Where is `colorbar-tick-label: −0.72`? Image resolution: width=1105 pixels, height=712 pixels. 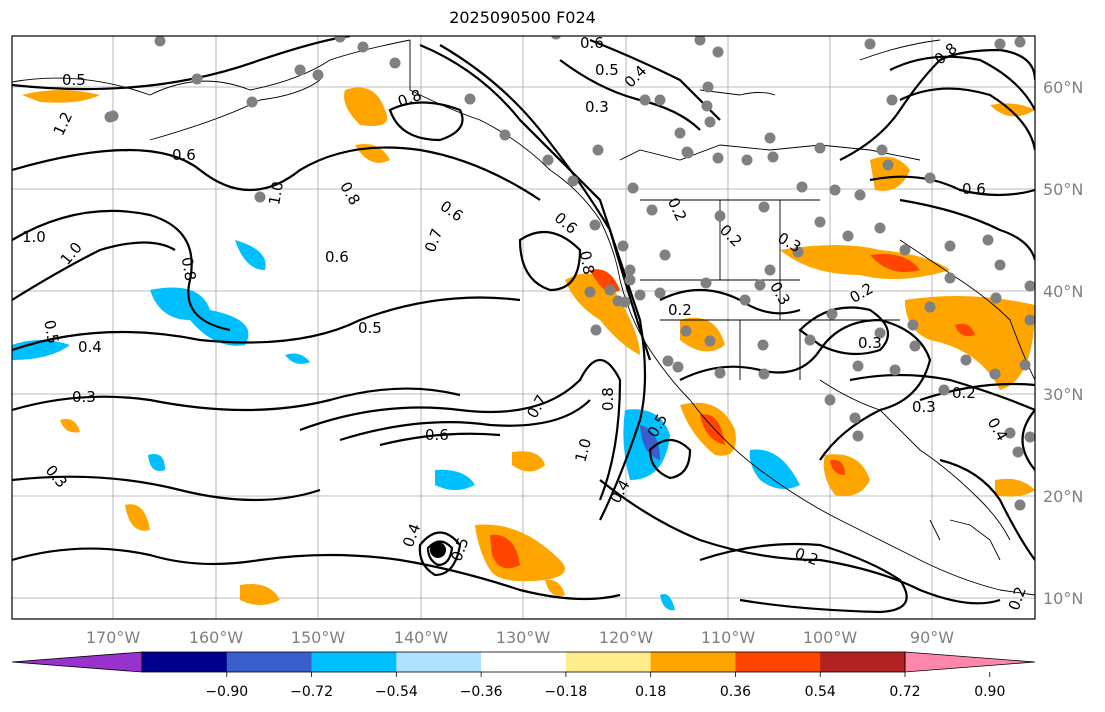
colorbar-tick-label: −0.72 is located at coordinates (311, 692).